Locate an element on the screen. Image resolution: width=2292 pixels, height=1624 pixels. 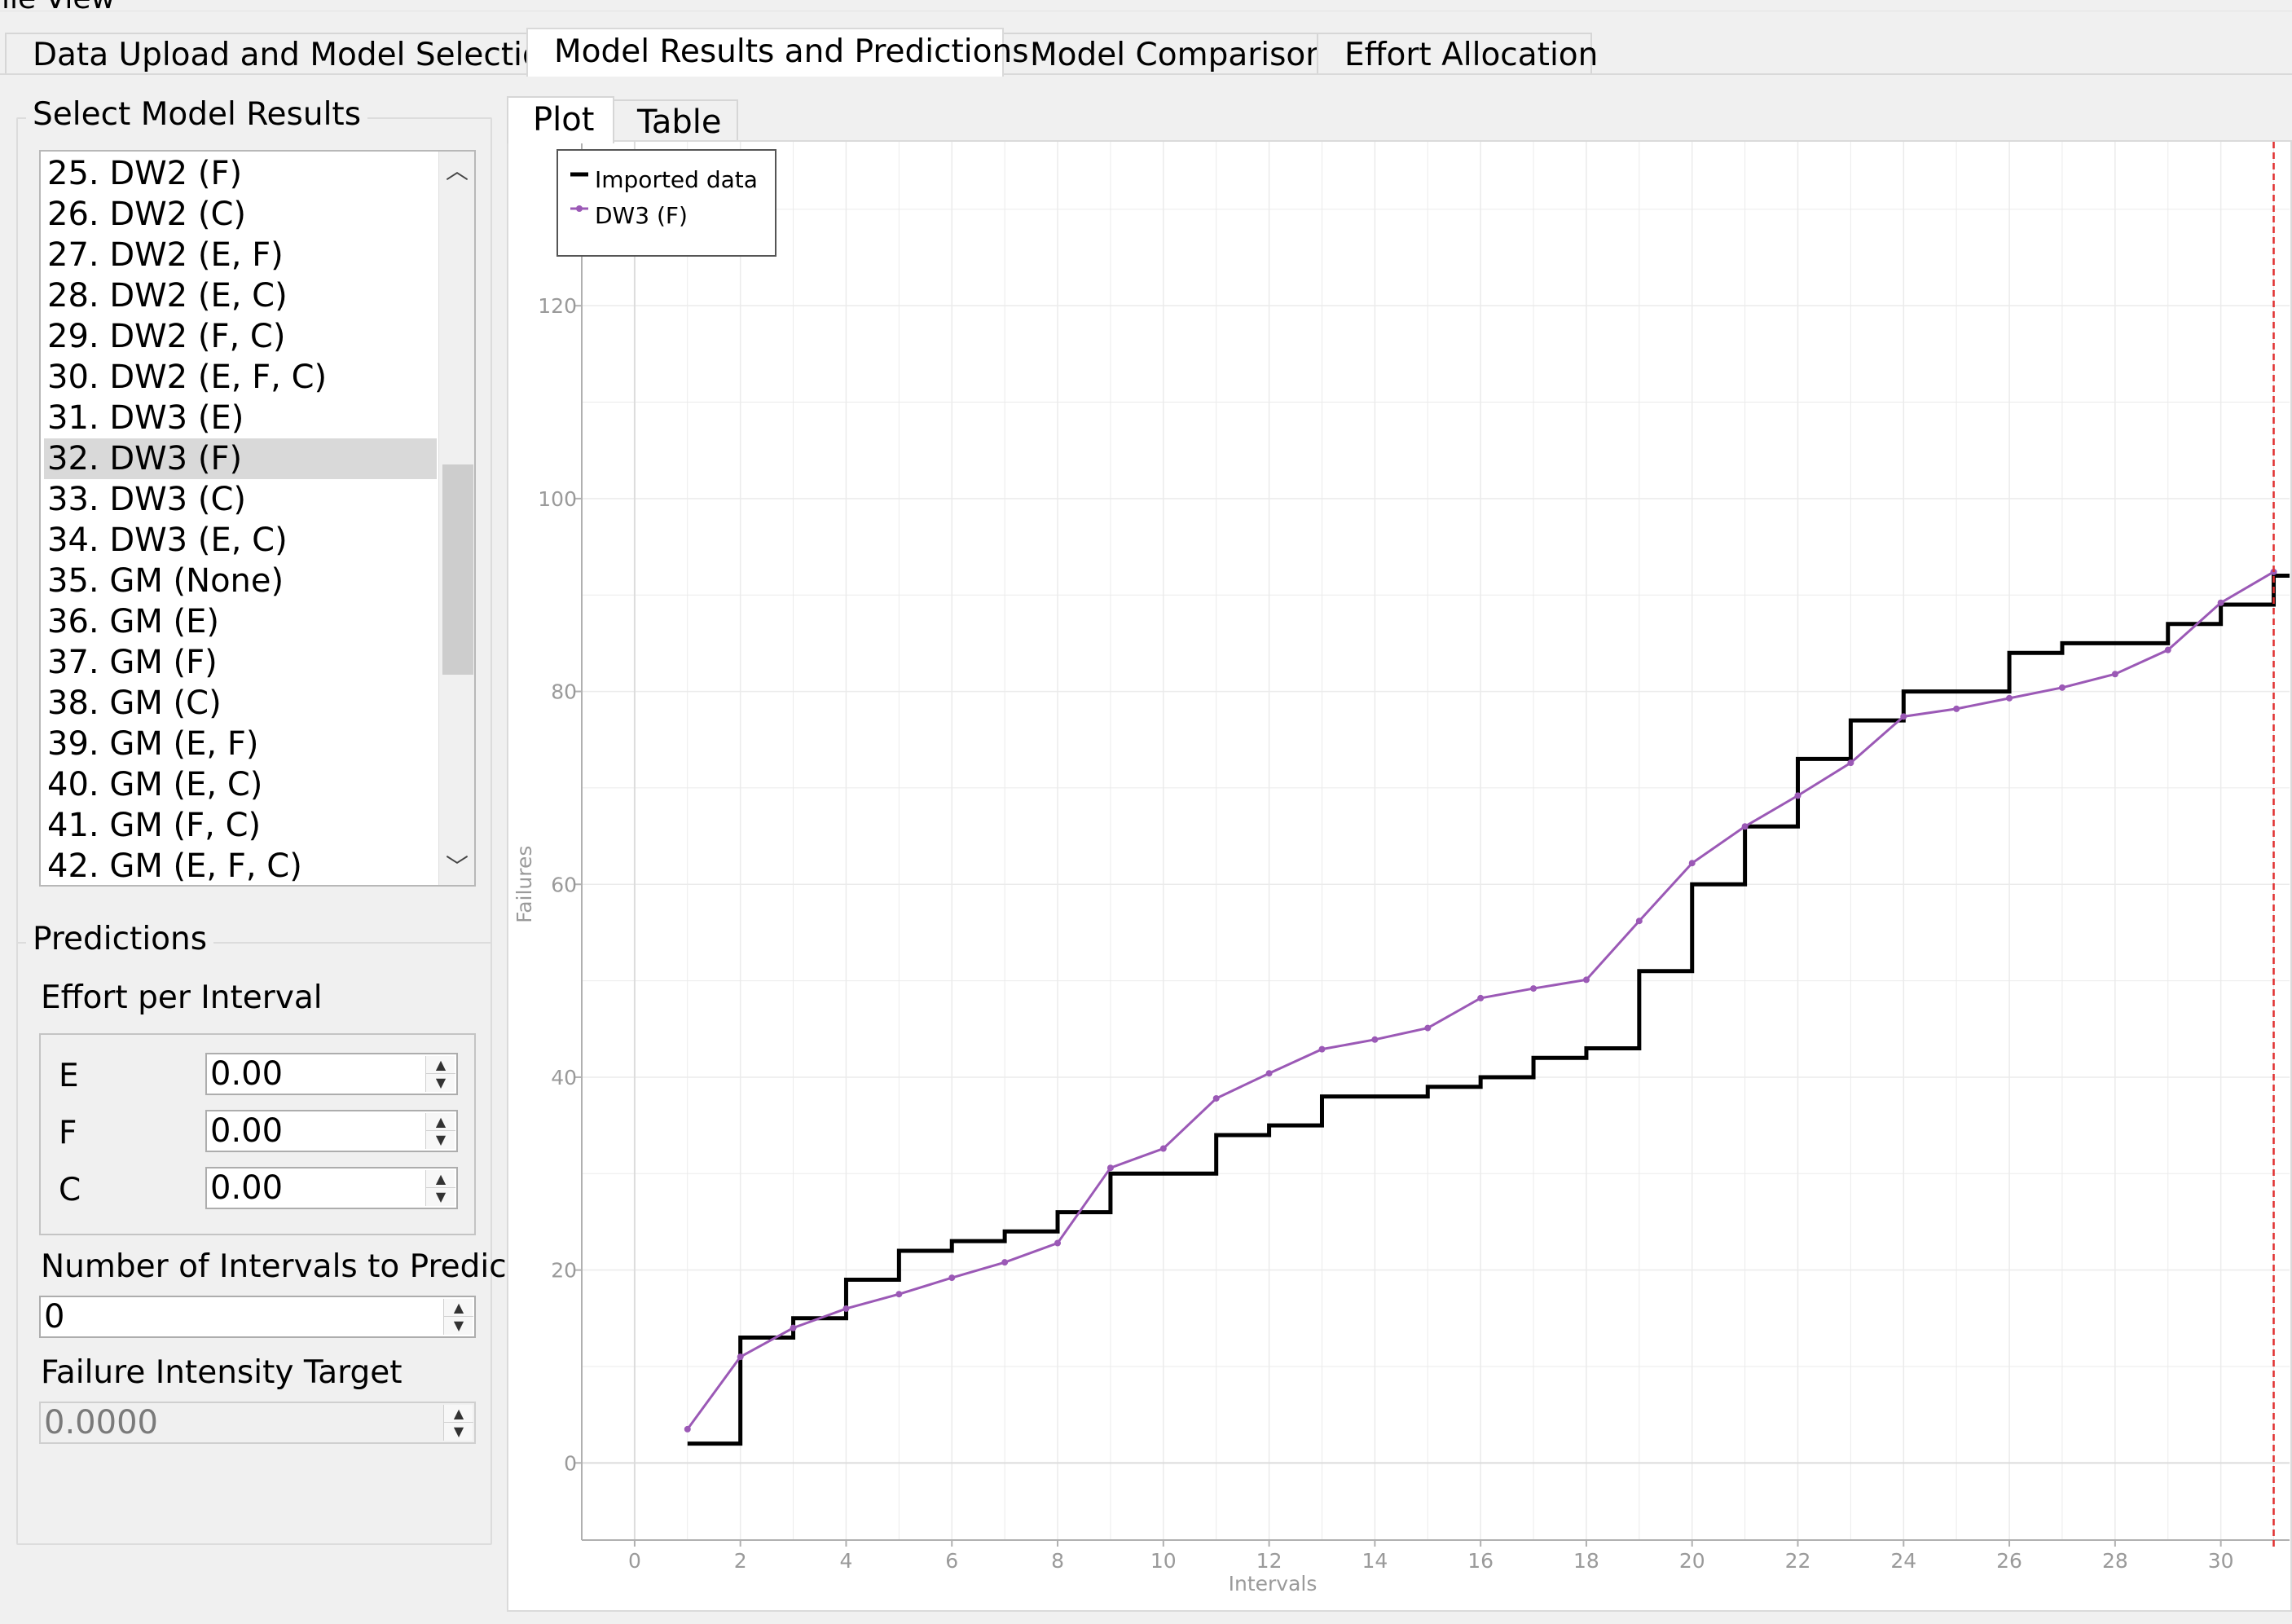
y-tick-label: 120 is located at coordinates (557, 306).